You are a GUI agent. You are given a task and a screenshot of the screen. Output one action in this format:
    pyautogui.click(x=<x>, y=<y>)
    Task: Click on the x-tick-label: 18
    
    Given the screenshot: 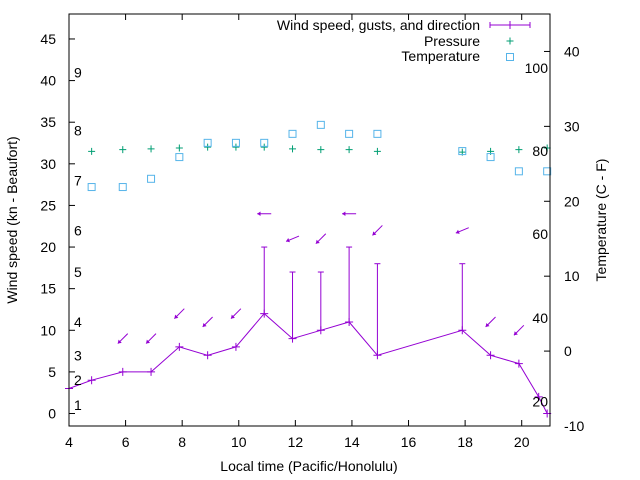 What is the action you would take?
    pyautogui.click(x=465, y=442)
    